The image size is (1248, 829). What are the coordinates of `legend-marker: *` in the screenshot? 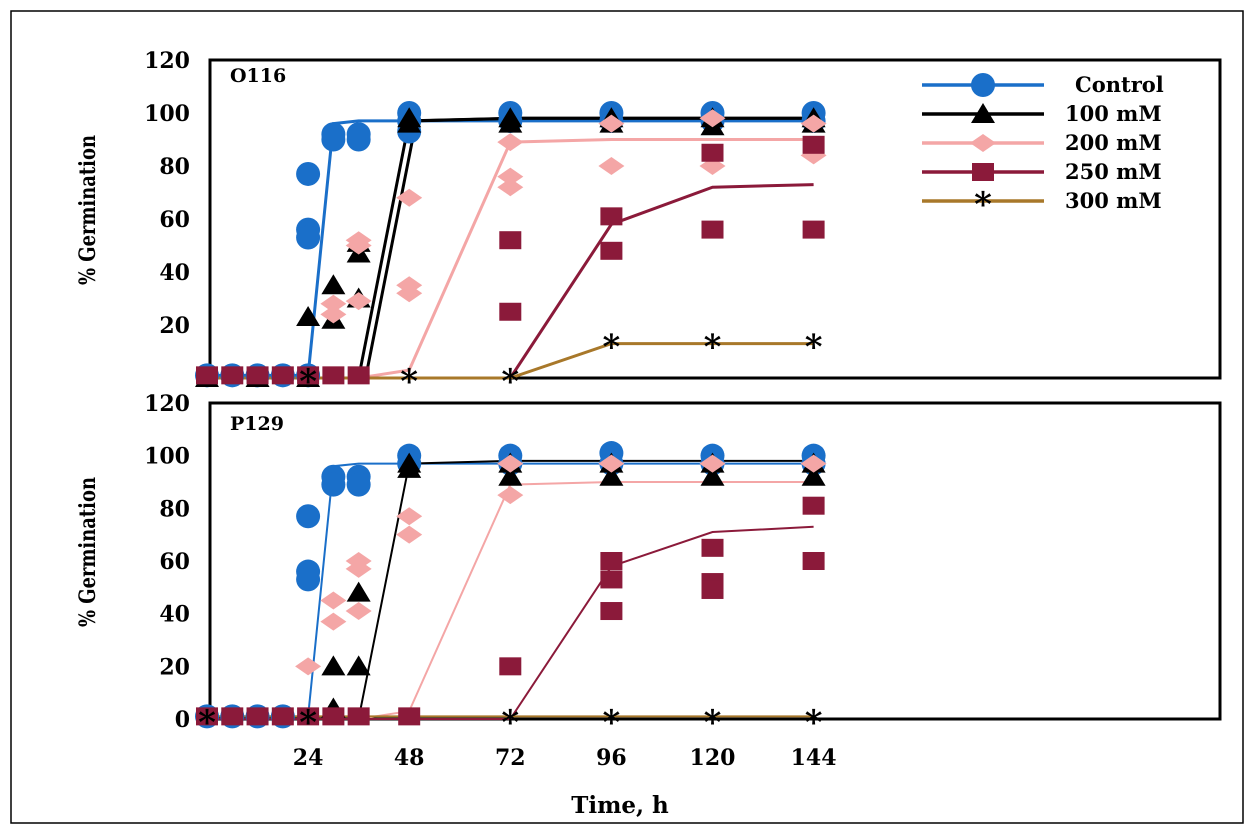 It's located at (983, 205).